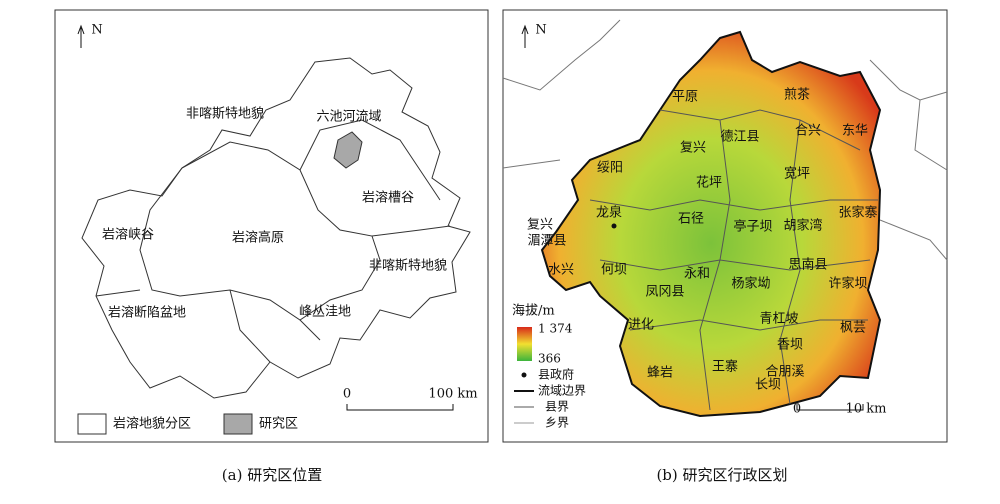  Describe the element at coordinates (802, 226) in the screenshot. I see `town-label: 胡家湾` at that location.